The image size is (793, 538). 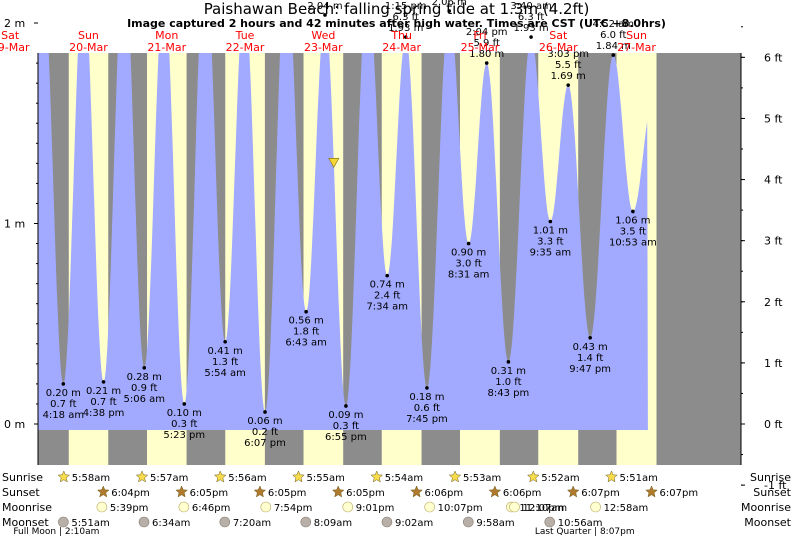 What do you see at coordinates (25, 522) in the screenshot?
I see `row-label-moonset: Moonset` at bounding box center [25, 522].